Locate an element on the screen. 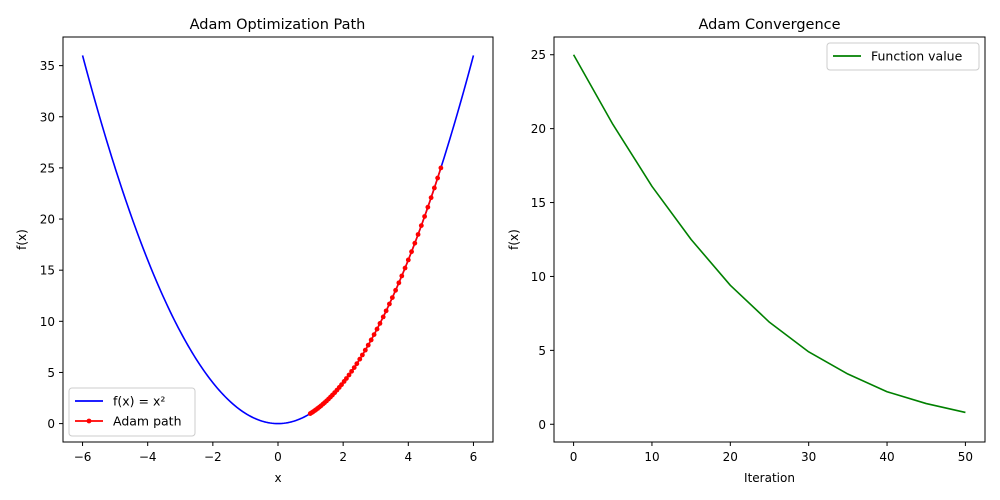  x-axis: 0 10 20 30 40 50 is located at coordinates (771, 453).